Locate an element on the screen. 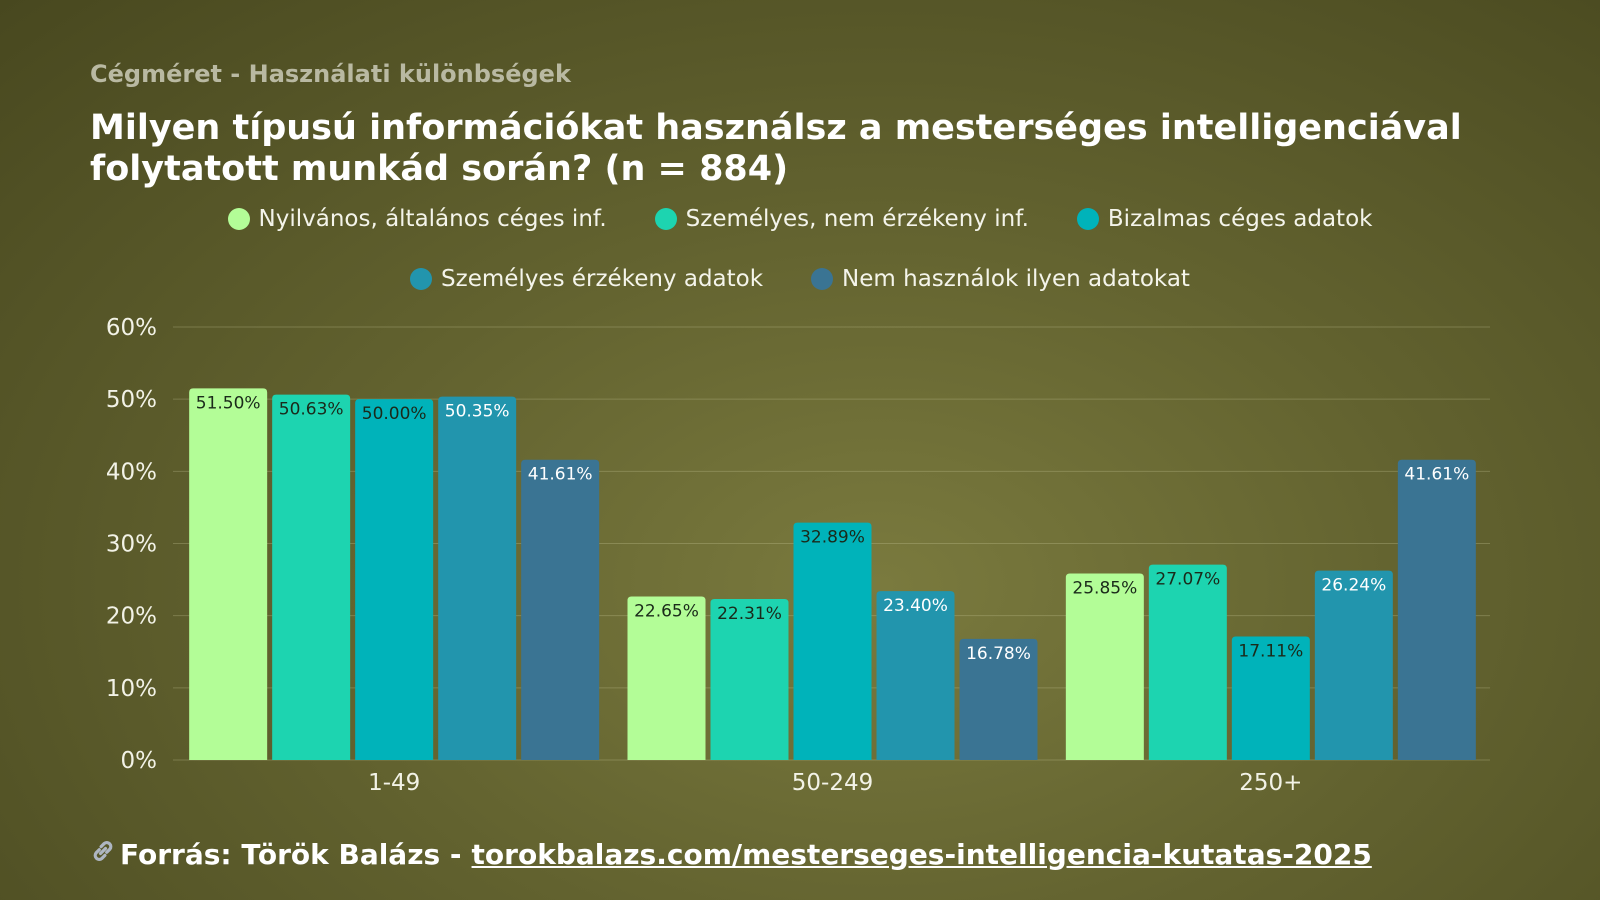  y-tick-label: 40% is located at coordinates (131, 472).